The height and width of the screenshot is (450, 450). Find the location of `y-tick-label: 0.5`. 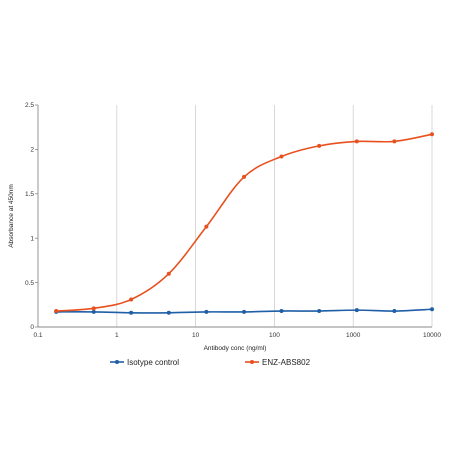

y-tick-label: 0.5 is located at coordinates (29, 283).